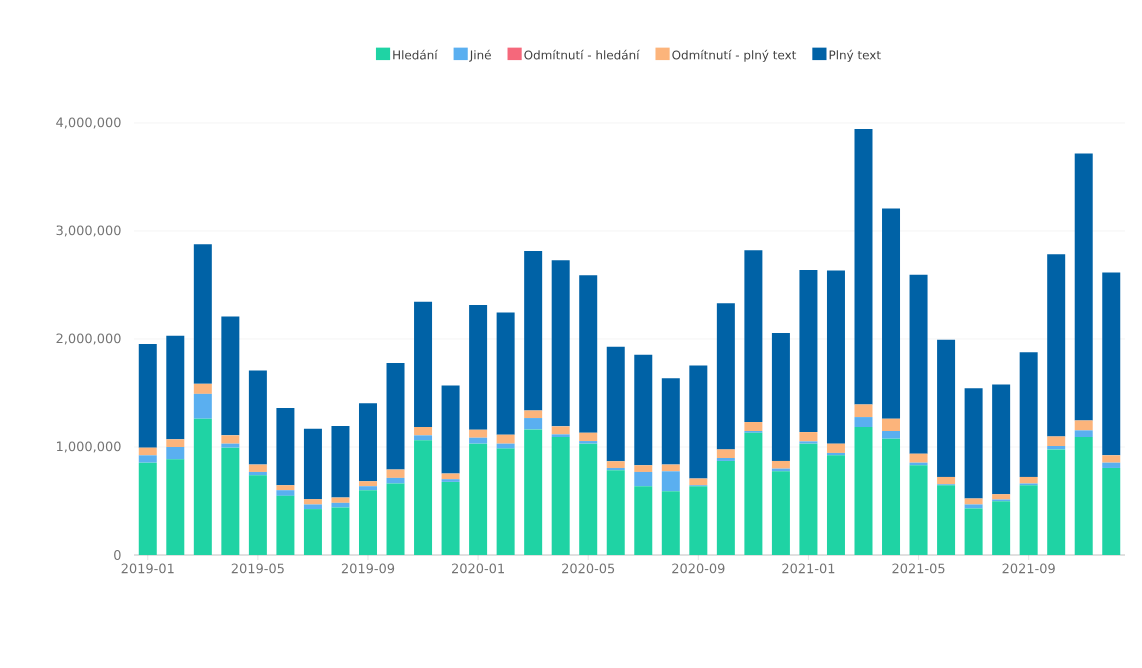 The image size is (1142, 668). Describe the element at coordinates (257, 568) in the screenshot. I see `x-tick-label: 2019-05` at that location.